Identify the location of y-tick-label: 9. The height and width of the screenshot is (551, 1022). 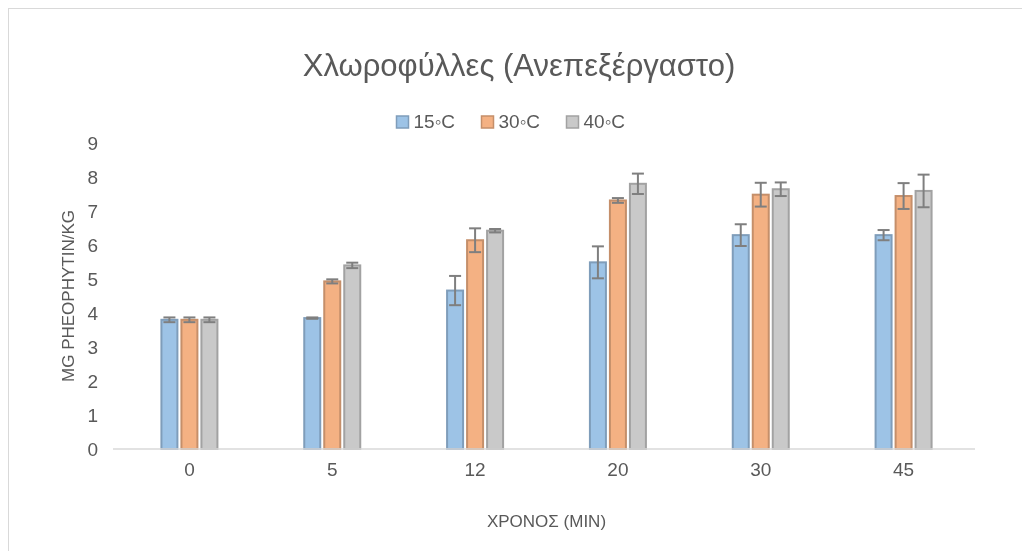
(92, 143).